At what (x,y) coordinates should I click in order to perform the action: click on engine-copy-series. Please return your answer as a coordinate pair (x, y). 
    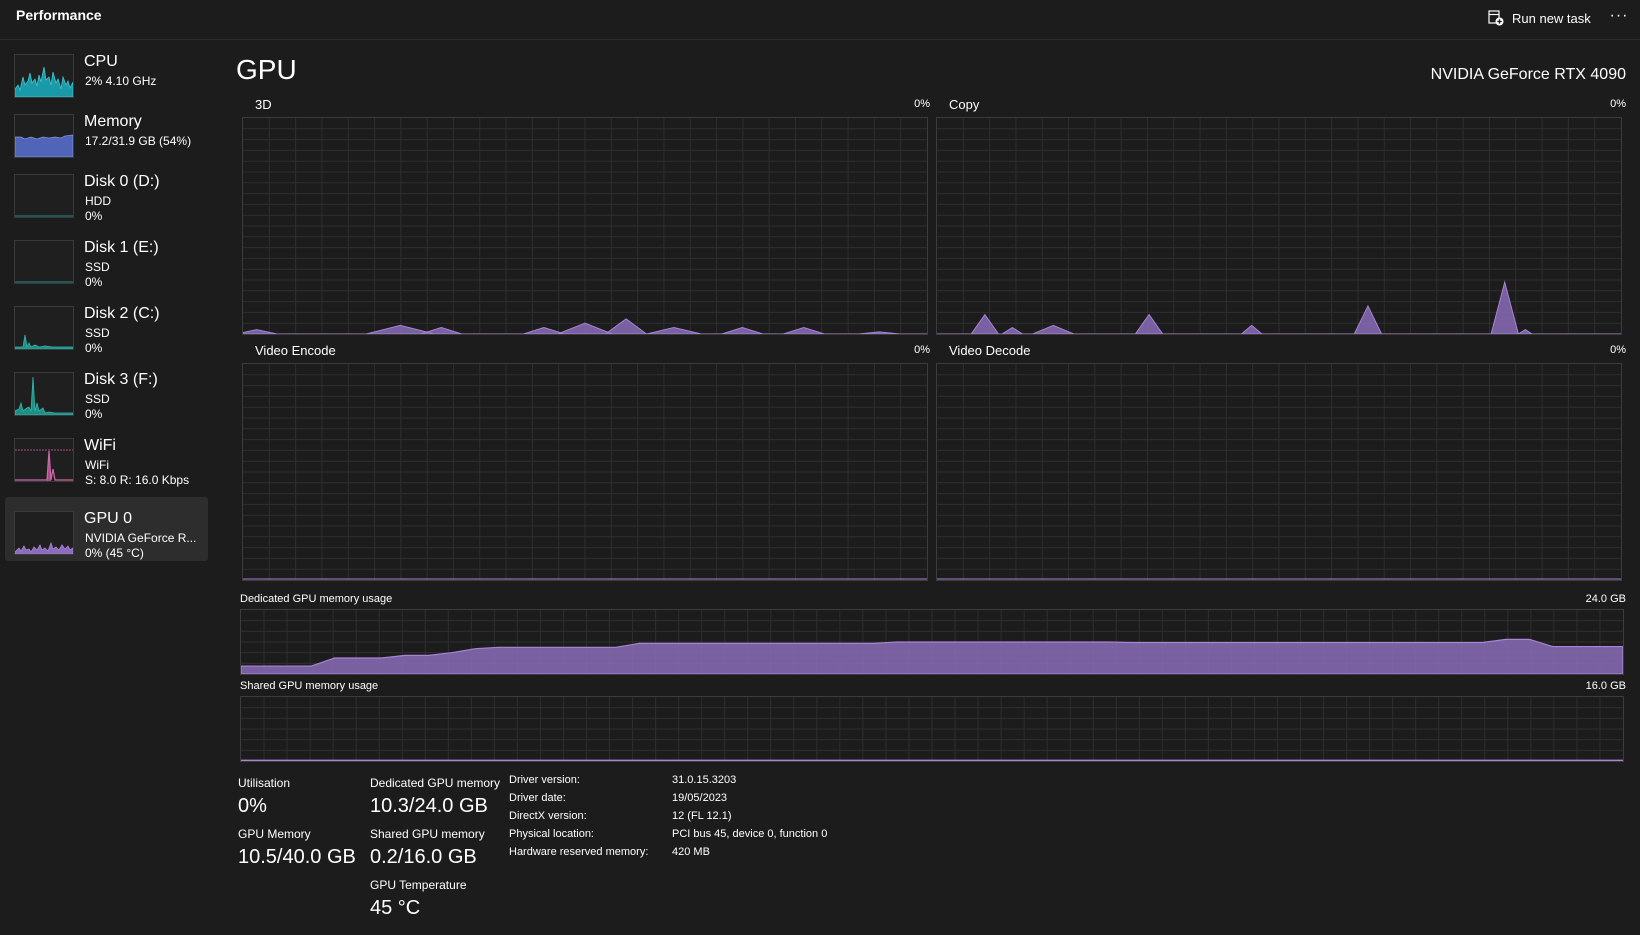
    Looking at the image, I should click on (1279, 307).